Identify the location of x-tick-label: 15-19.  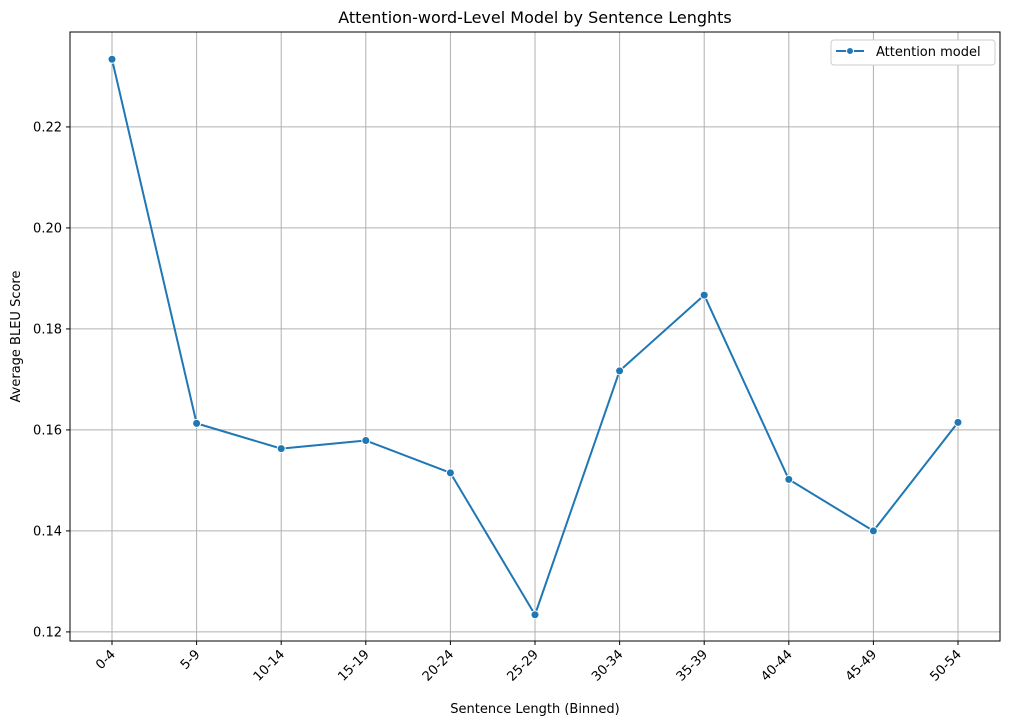
(353, 665).